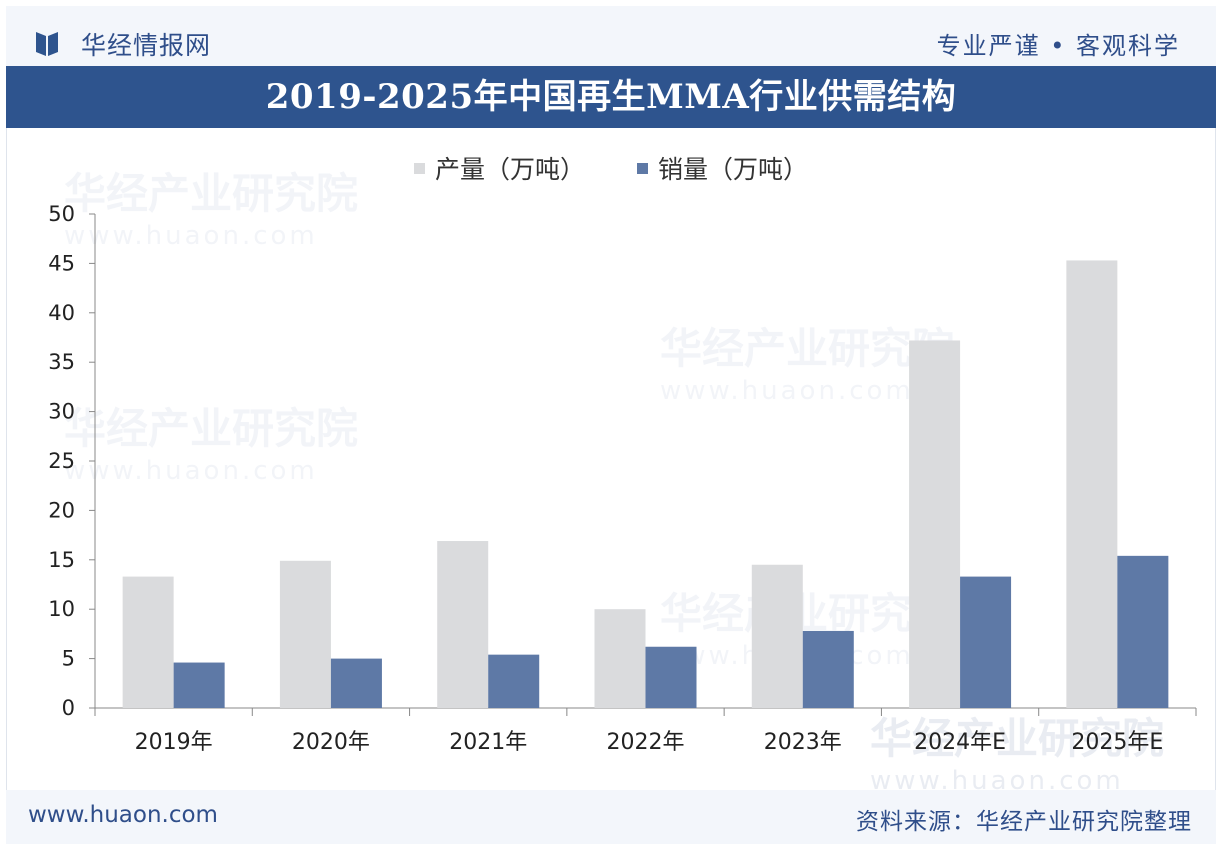 The image size is (1222, 850). What do you see at coordinates (960, 742) in the screenshot?
I see `x-category-label: 2024年E` at bounding box center [960, 742].